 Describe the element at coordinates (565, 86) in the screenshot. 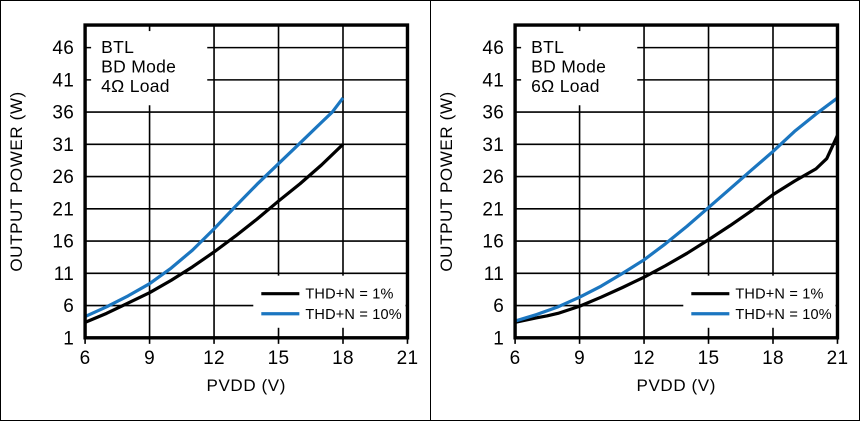

I see `chart-condition-line: 6Ω Load` at that location.